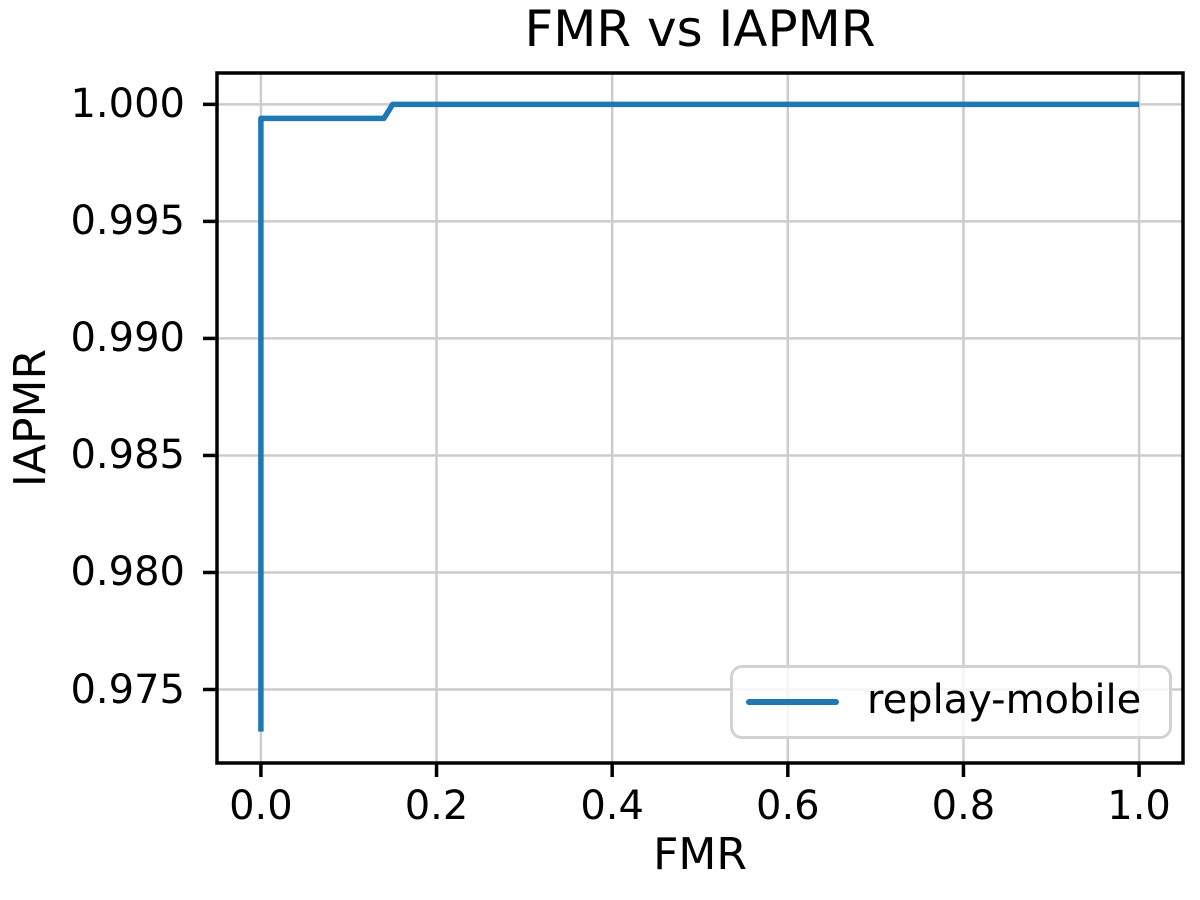 The width and height of the screenshot is (1200, 900). What do you see at coordinates (1004, 700) in the screenshot?
I see `legend-label: replay-mobile` at bounding box center [1004, 700].